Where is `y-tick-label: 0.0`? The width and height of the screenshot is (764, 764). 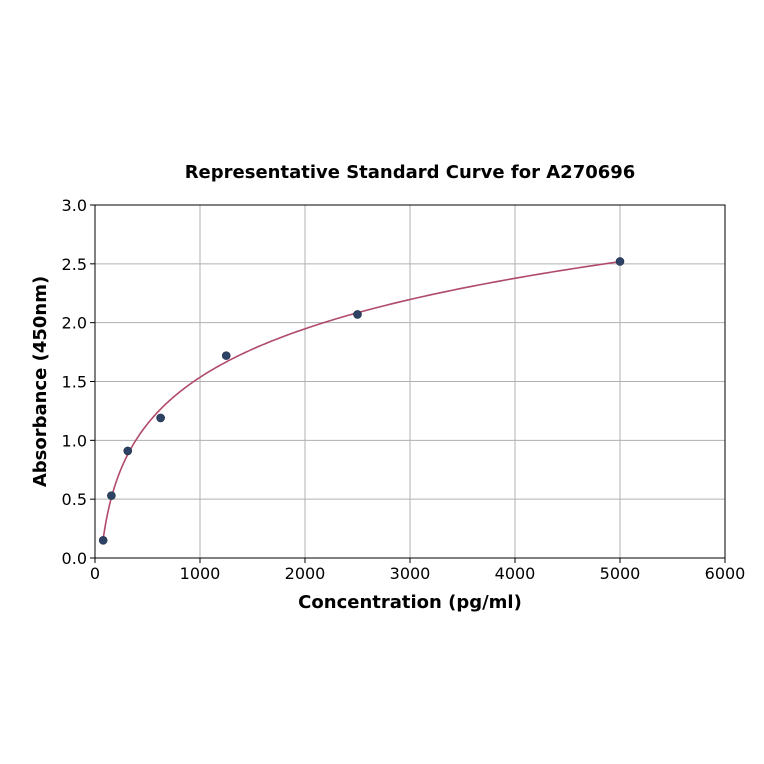
y-tick-label: 0.0 is located at coordinates (74, 558).